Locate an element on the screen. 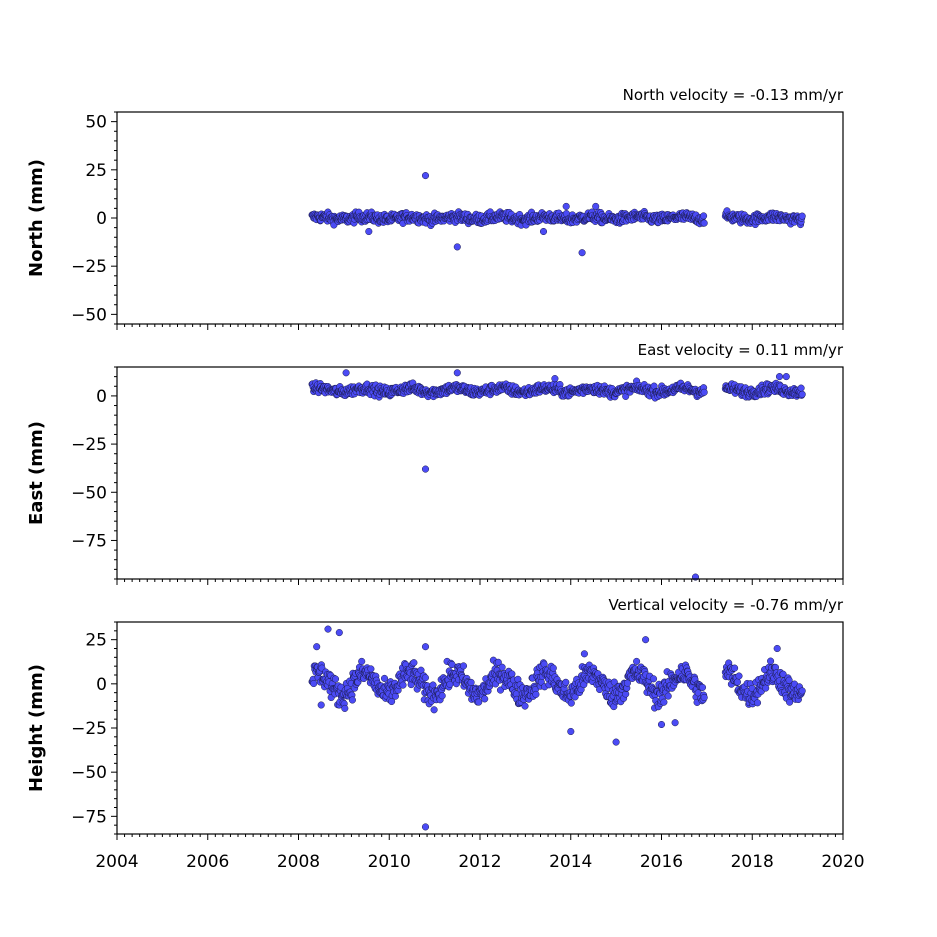 Image resolution: width=937 pixels, height=937 pixels. panel-title: East velocity = 0.11 mm/yr is located at coordinates (741, 350).